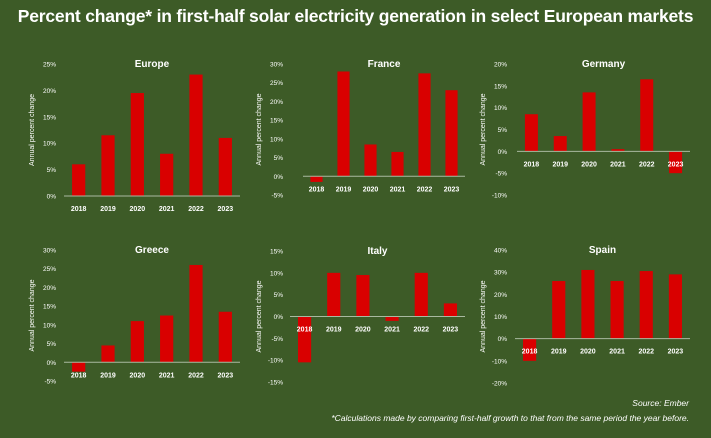  What do you see at coordinates (602, 250) in the screenshot?
I see `panel-title: Spain` at bounding box center [602, 250].